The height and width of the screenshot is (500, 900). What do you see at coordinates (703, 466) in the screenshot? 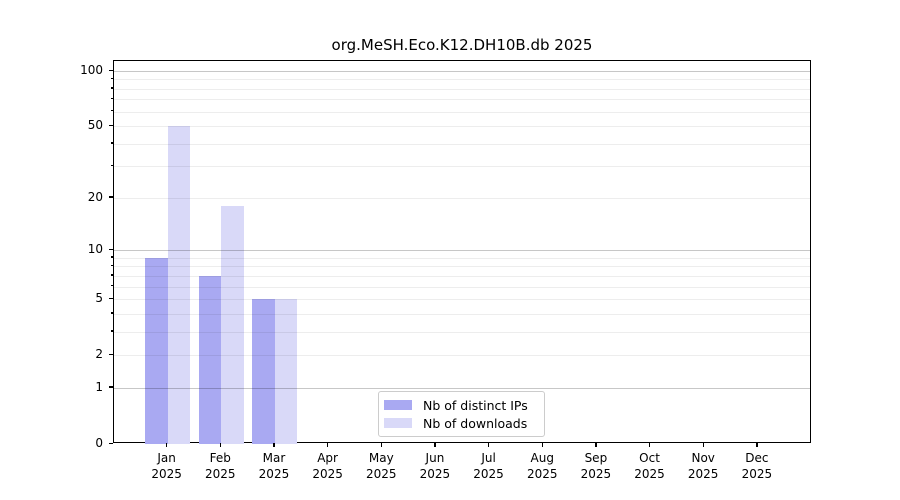
I see `x-tick-label-nov: Nov 2025` at bounding box center [703, 466].